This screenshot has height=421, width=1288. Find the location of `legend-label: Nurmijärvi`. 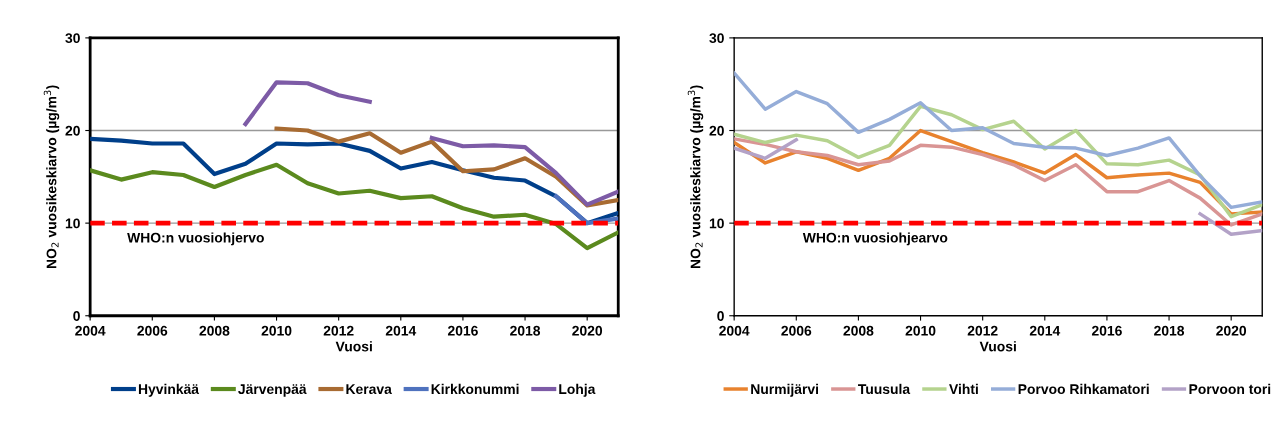

legend-label: Nurmijärvi is located at coordinates (784, 390).